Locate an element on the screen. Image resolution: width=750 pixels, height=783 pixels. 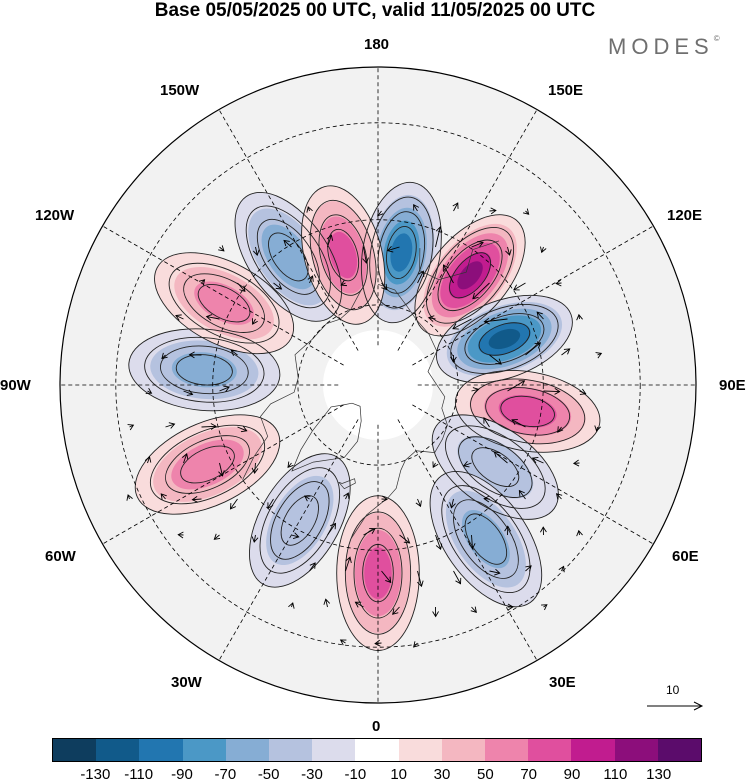
colorbar-label: 90 is located at coordinates (572, 774).